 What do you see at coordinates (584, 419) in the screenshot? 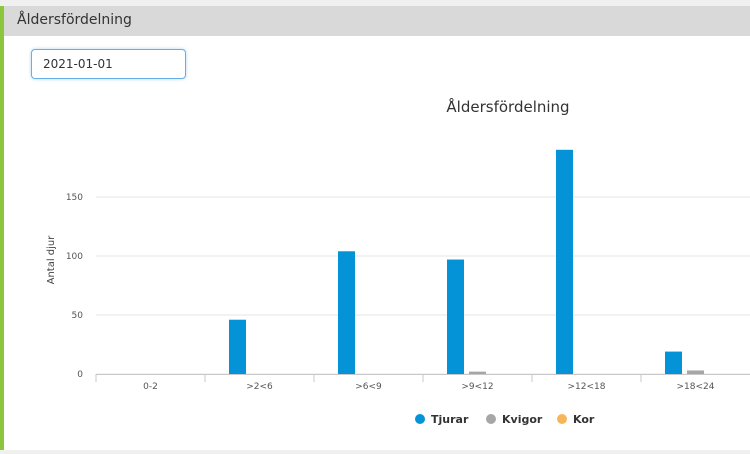
I see `legend-label: Kor` at bounding box center [584, 419].